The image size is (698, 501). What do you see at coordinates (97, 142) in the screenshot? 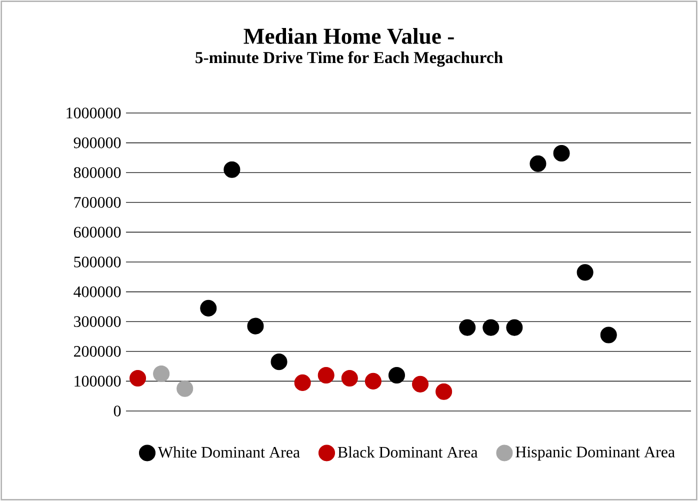
I see `y-tick-label: 900000` at bounding box center [97, 142].